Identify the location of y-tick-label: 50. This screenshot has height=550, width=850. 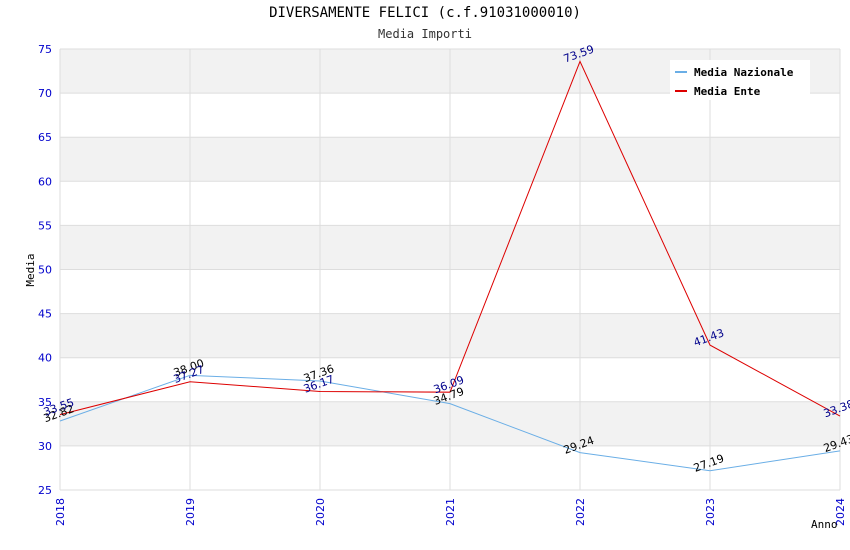
(45, 270).